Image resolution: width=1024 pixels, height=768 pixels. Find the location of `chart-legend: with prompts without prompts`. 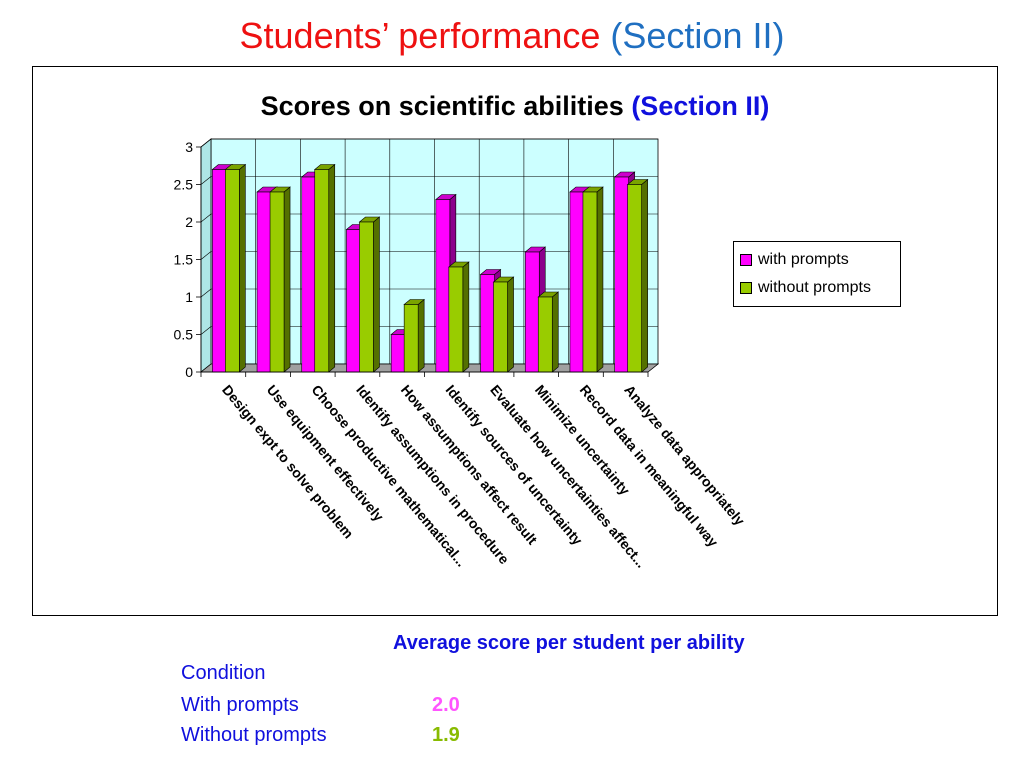

chart-legend: with prompts without prompts is located at coordinates (817, 274).